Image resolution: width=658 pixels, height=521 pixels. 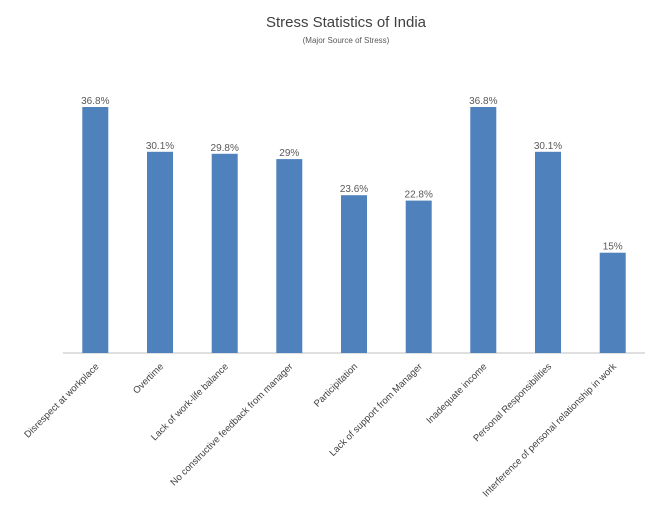 What do you see at coordinates (419, 195) in the screenshot?
I see `data-label: 22.8%` at bounding box center [419, 195].